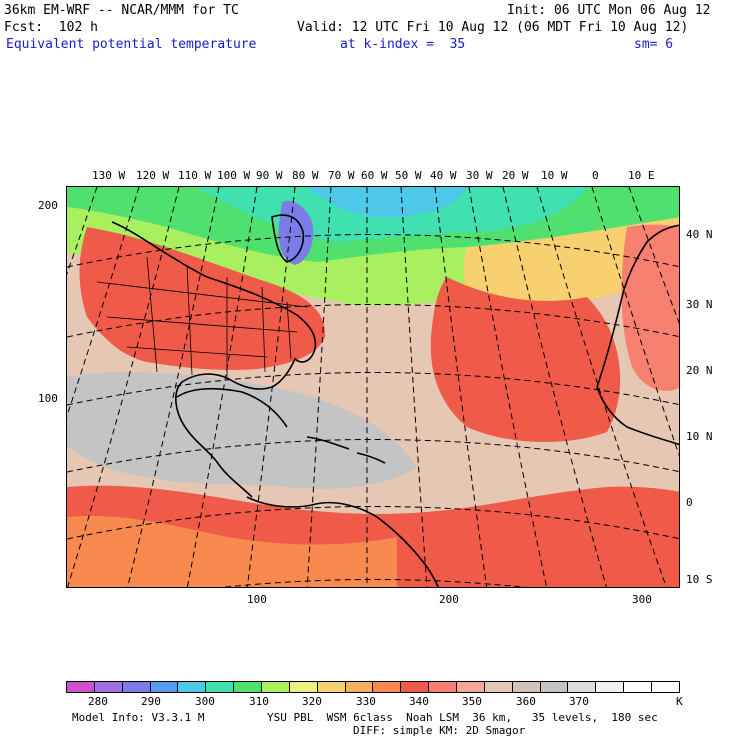 This screenshot has height=740, width=740. What do you see at coordinates (48, 205) in the screenshot?
I see `grid-tick-left-200: 200` at bounding box center [48, 205].